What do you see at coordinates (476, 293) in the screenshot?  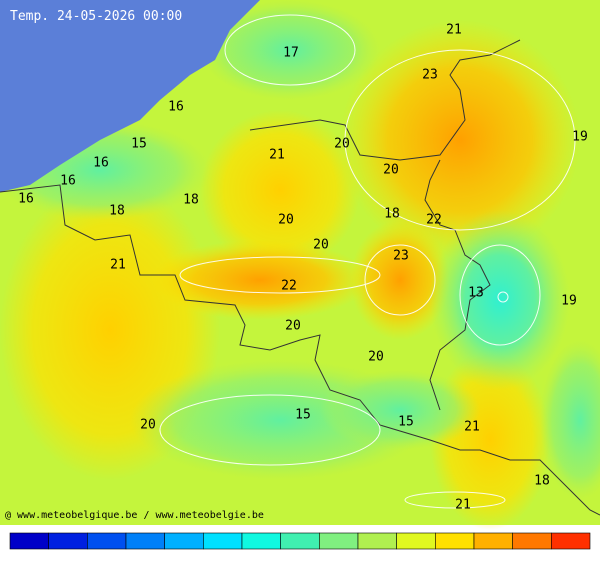 I see `temperature-label: 13` at bounding box center [476, 293].